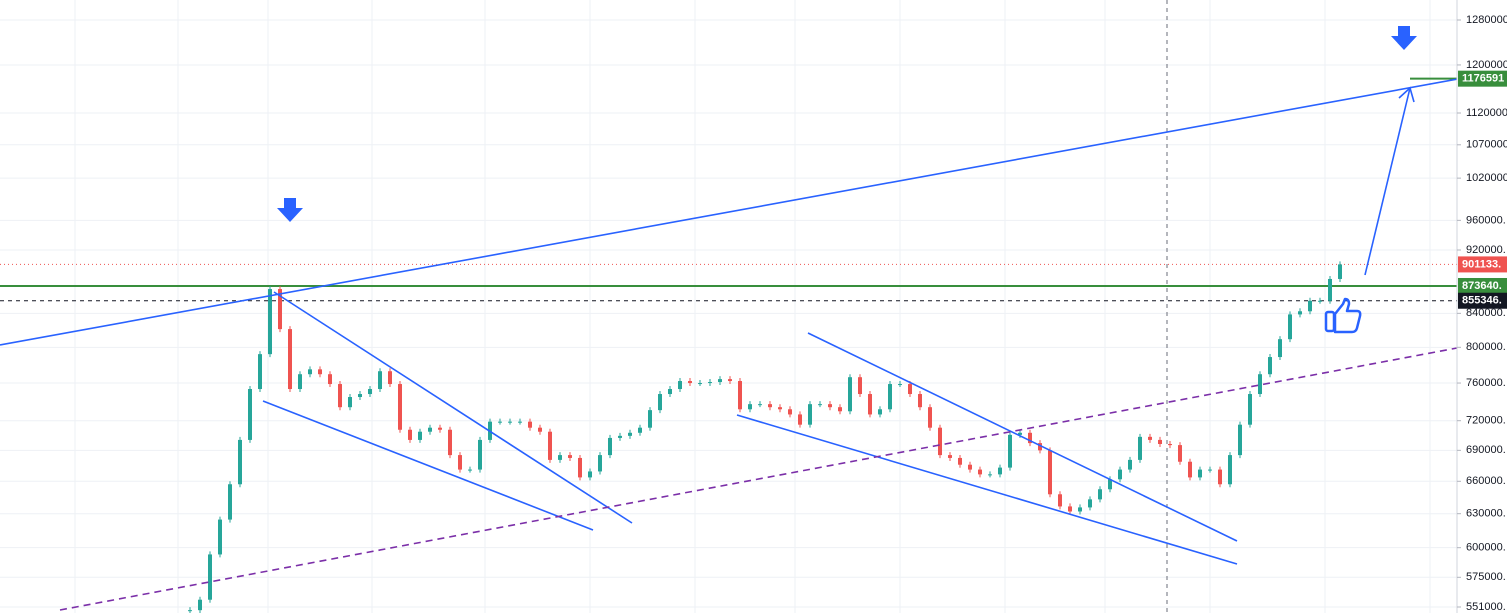  I want to click on y-tick-label: 960000., so click(1486, 220).